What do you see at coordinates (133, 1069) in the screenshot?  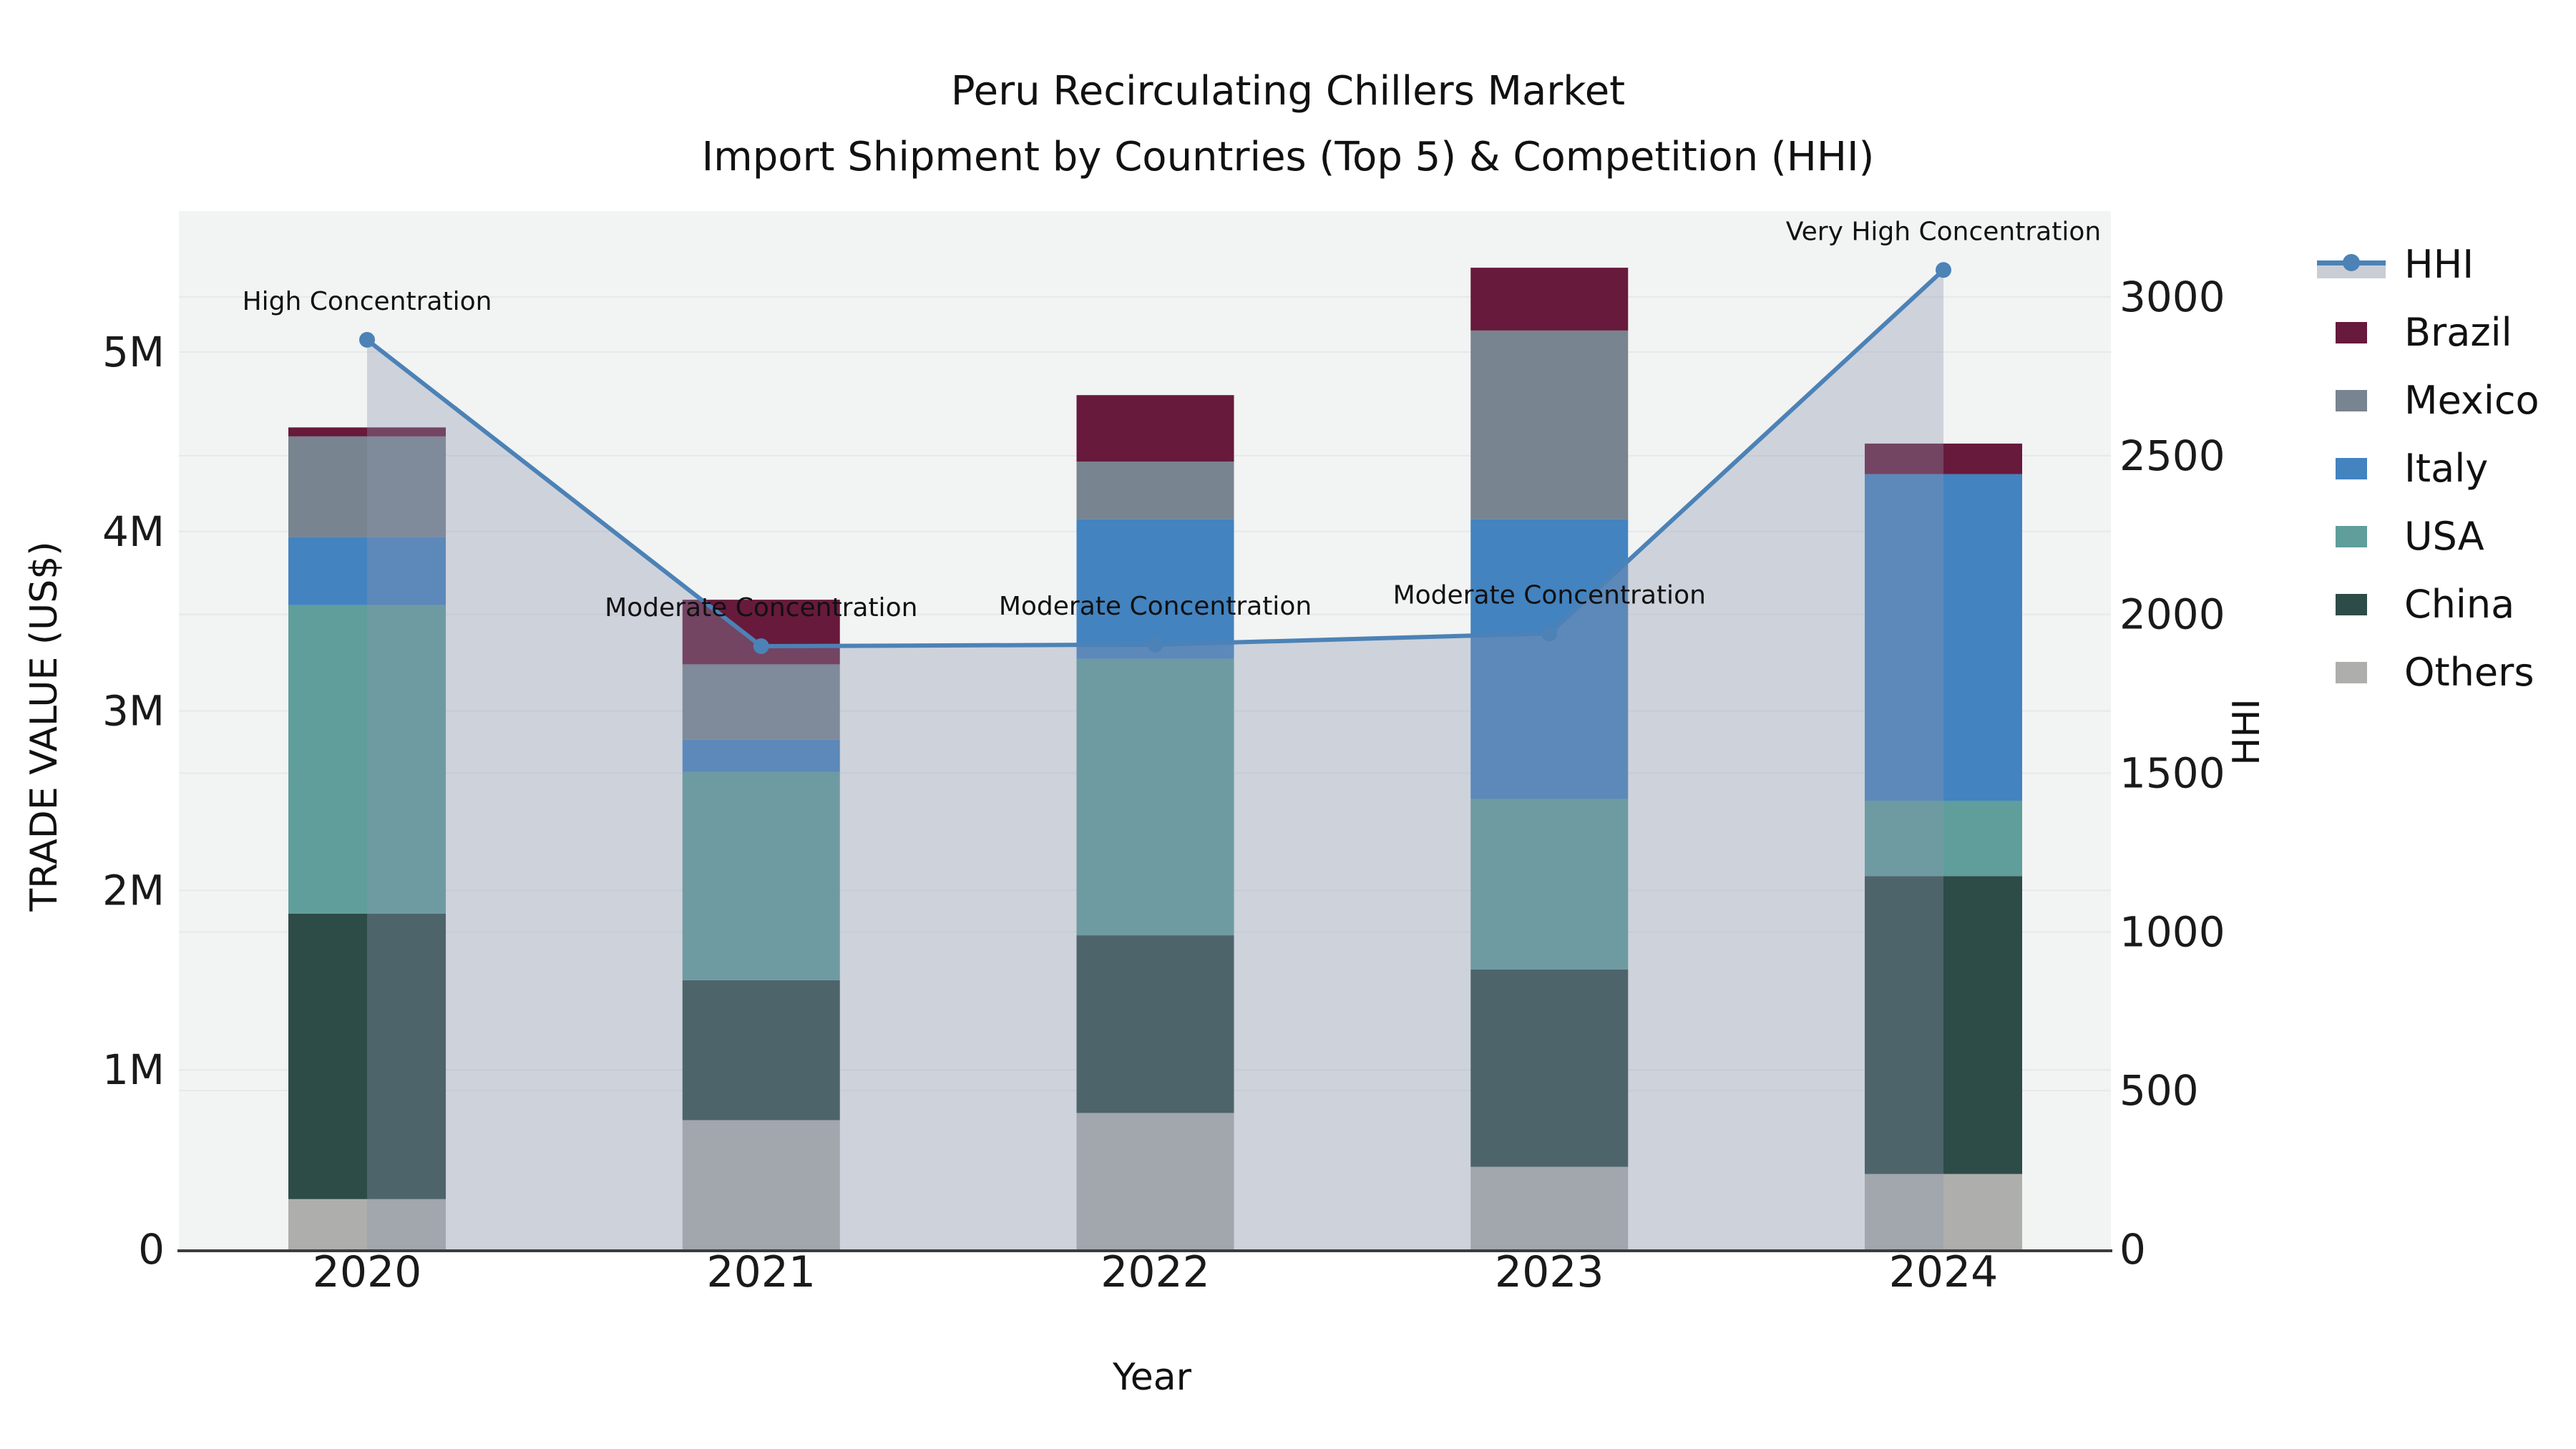 I see `y-left-tick-1M: 1M` at bounding box center [133, 1069].